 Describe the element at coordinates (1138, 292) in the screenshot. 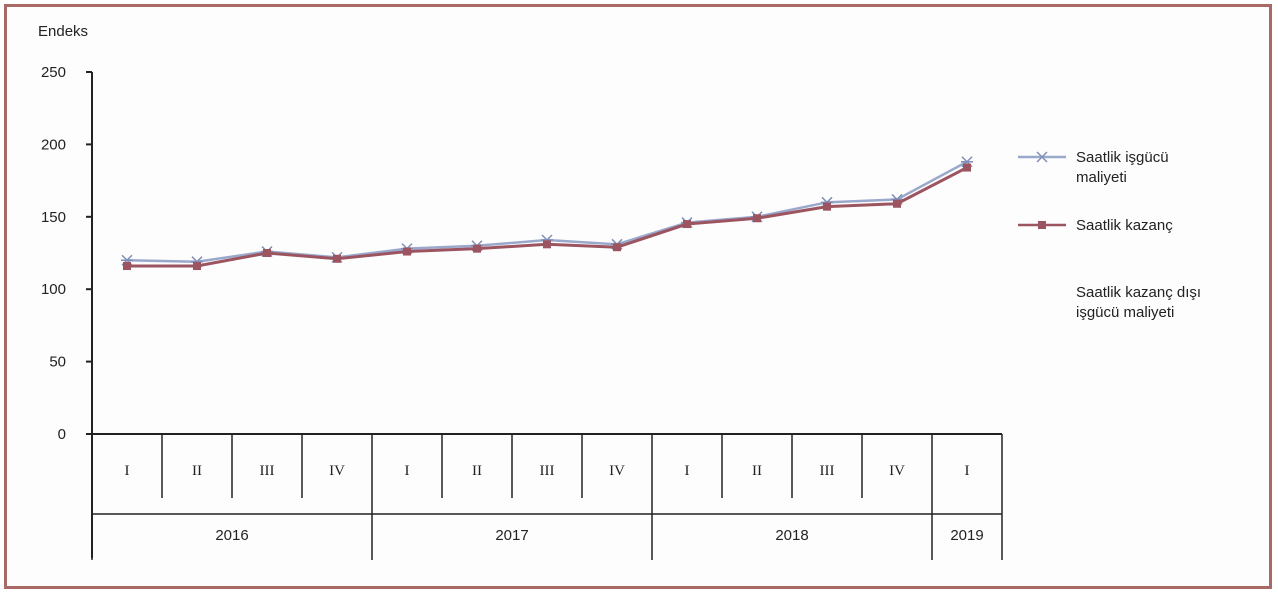

I see `legend-label: Saatlik kazanç dışı` at that location.